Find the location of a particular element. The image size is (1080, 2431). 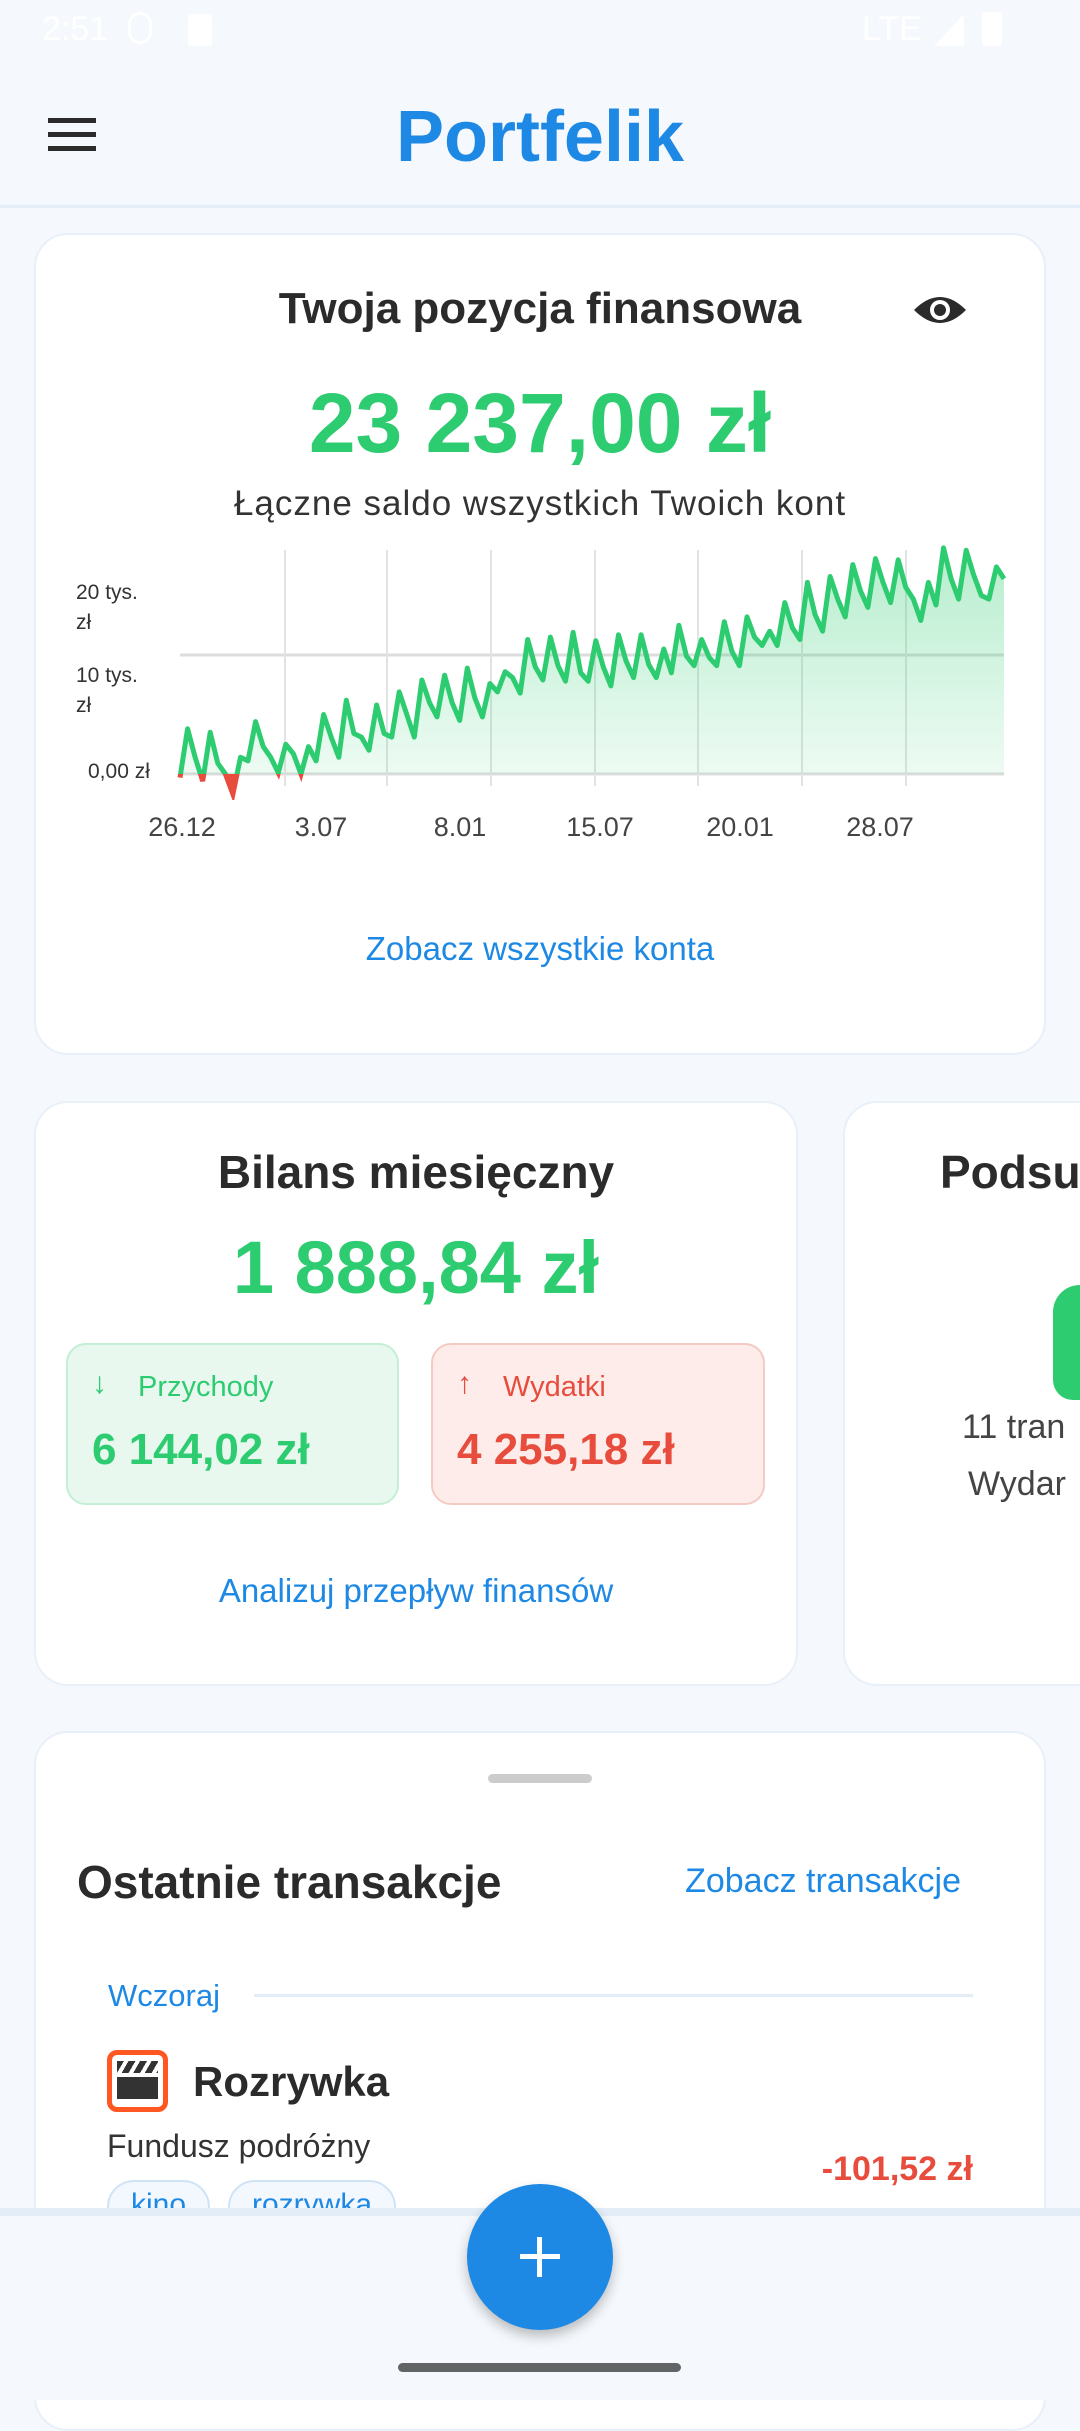

expenses-box: ↑ Wydatki 4 255,18 zł is located at coordinates (598, 1424).